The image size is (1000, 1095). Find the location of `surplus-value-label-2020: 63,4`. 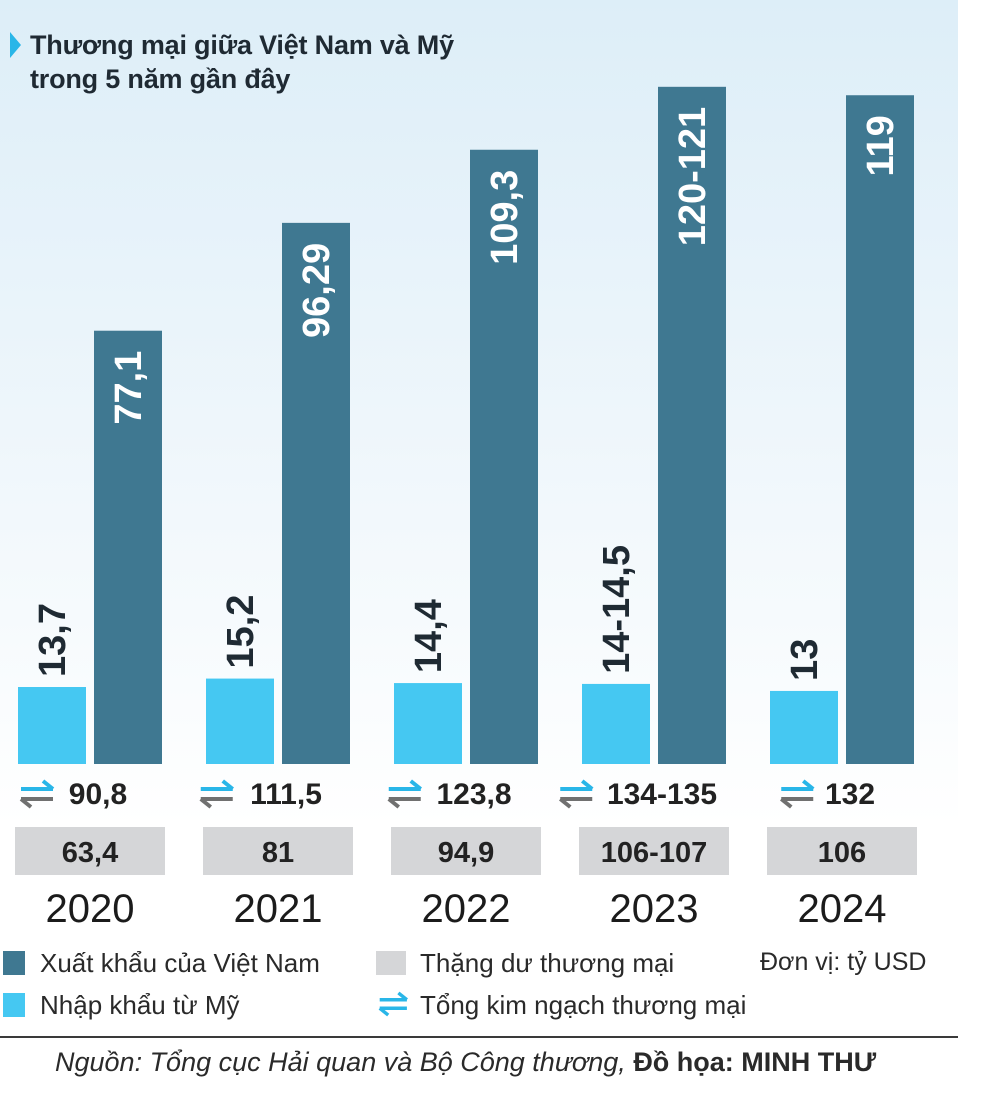

surplus-value-label-2020: 63,4 is located at coordinates (90, 853).